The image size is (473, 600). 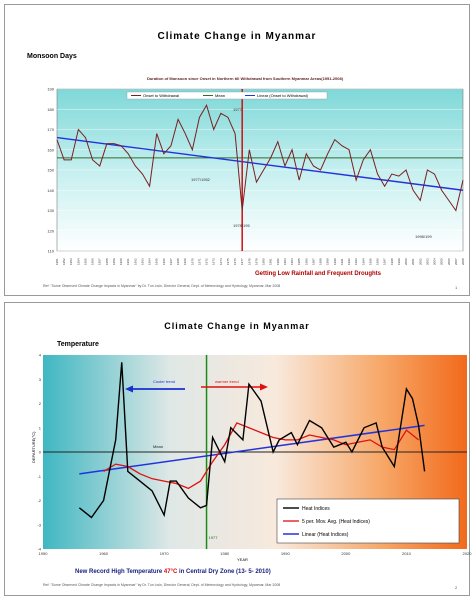 What do you see at coordinates (161, 95) in the screenshot?
I see `legend-item-onset: Onset to Withdrawal` at bounding box center [161, 95].